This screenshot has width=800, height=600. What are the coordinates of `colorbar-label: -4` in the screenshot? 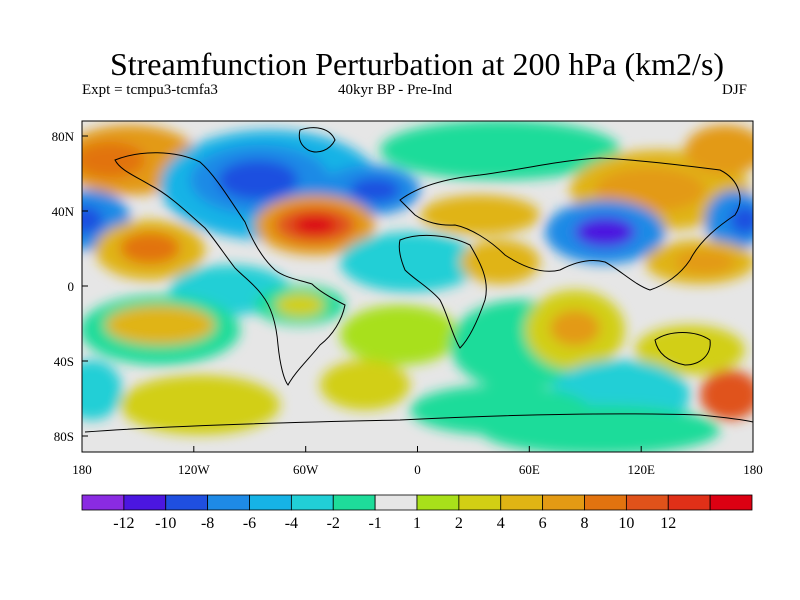 It's located at (291, 523).